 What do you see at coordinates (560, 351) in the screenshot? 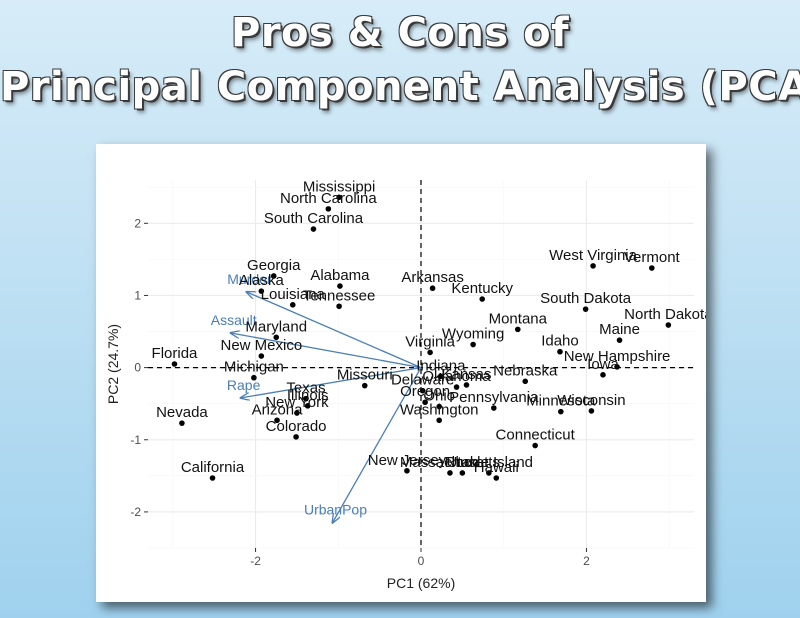
I see `point-idaho` at bounding box center [560, 351].